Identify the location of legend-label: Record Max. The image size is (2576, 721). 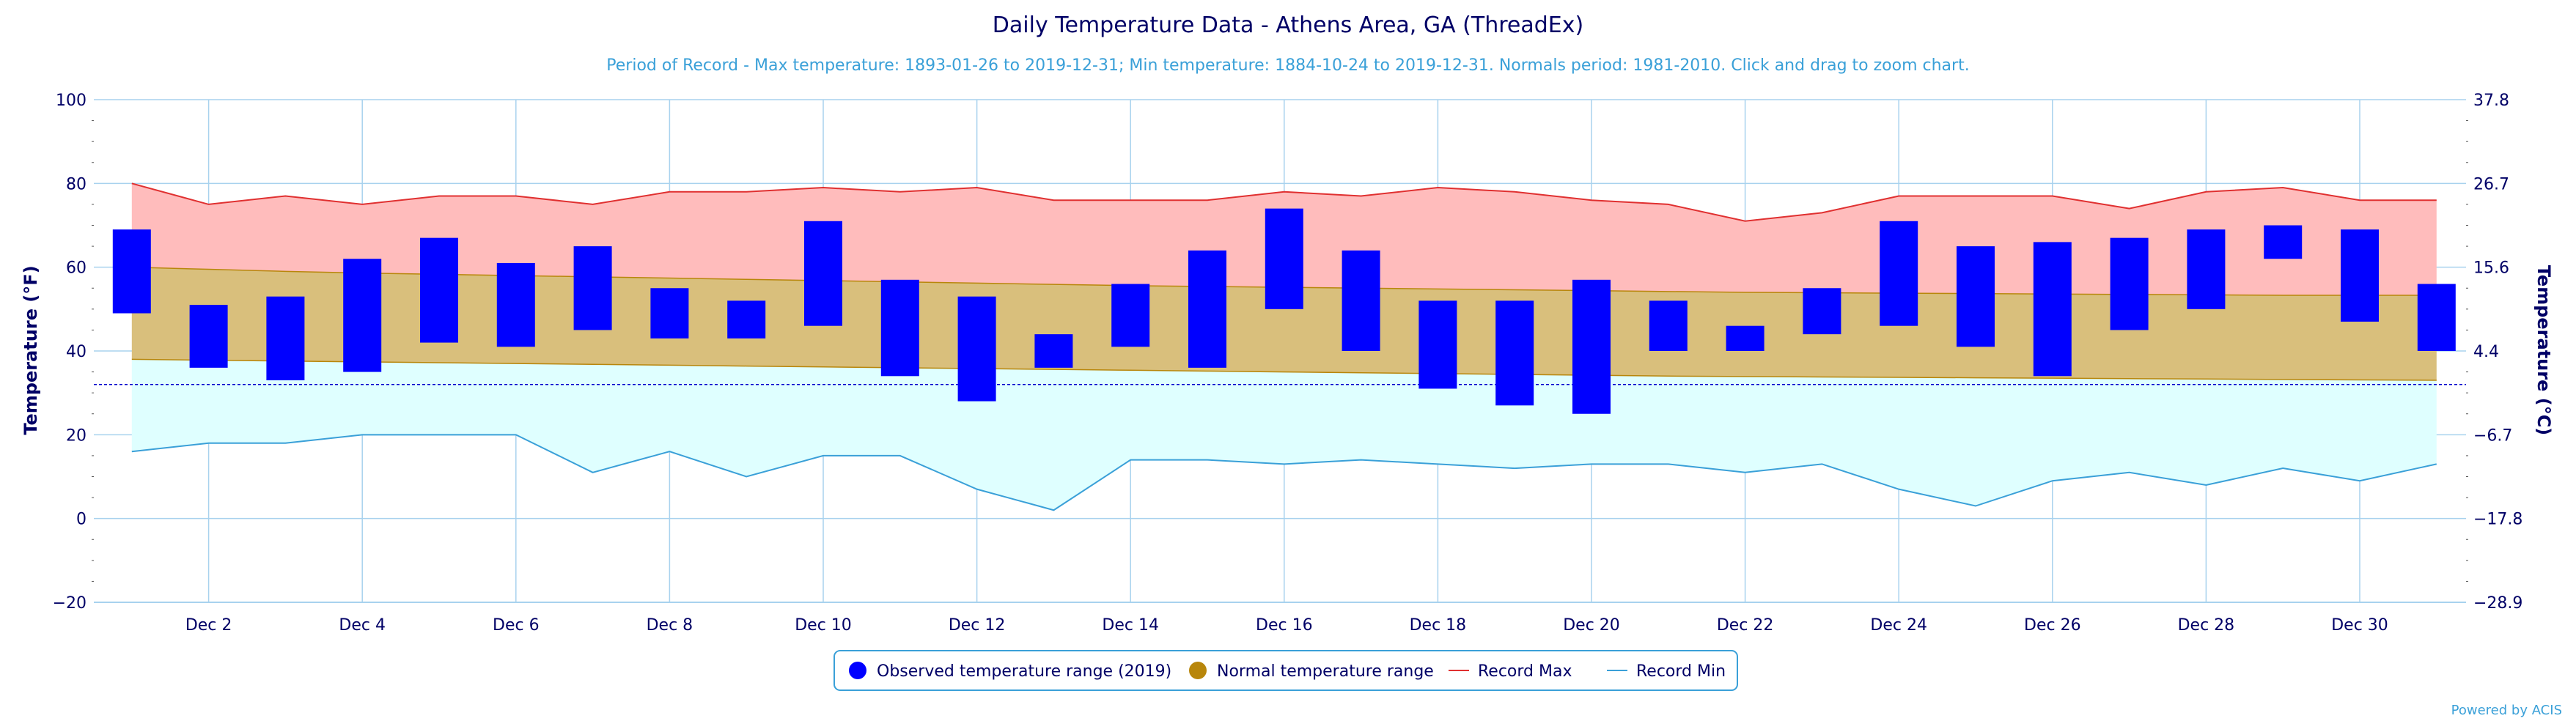
(1525, 671).